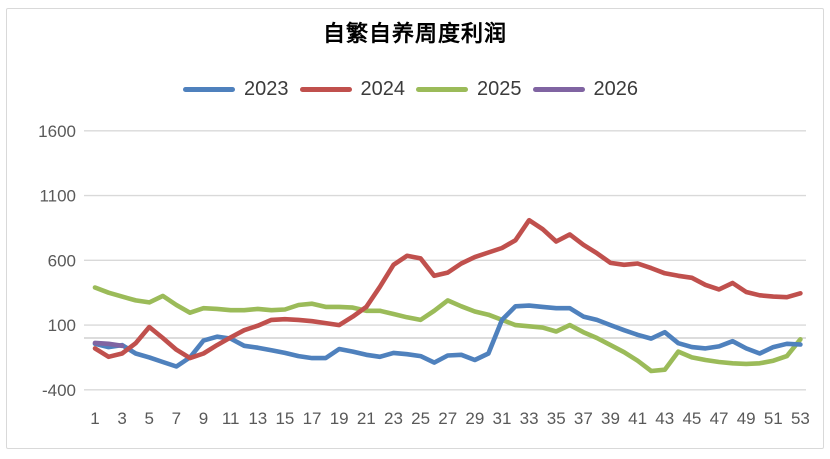 The height and width of the screenshot is (459, 830). Describe the element at coordinates (325, 89) in the screenshot. I see `legend-swatch-2024` at that location.